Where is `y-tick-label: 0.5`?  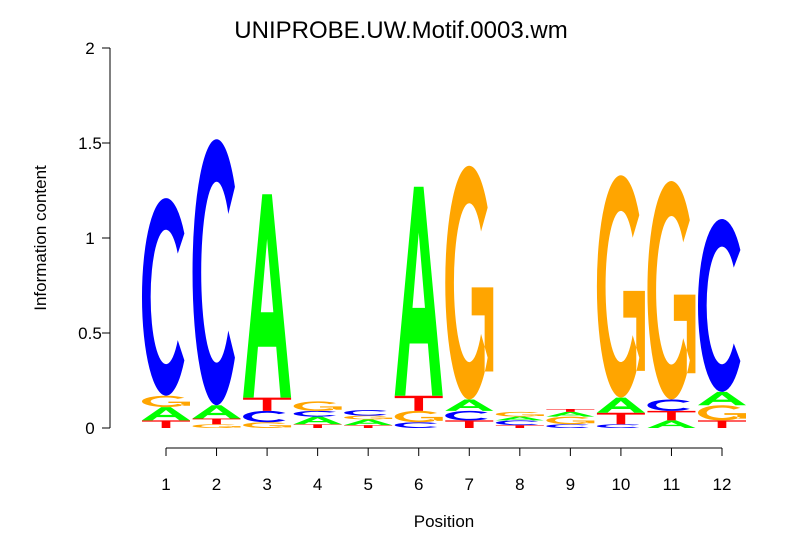
y-tick-label: 0.5 is located at coordinates (90, 333).